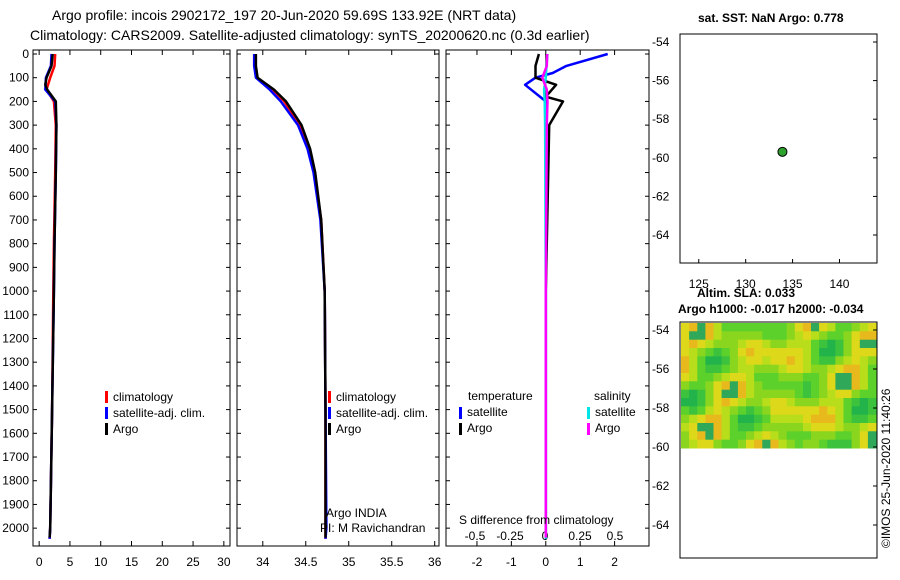 The height and width of the screenshot is (580, 900). Describe the element at coordinates (106, 429) in the screenshot. I see `legend-swatch-argo` at that location.